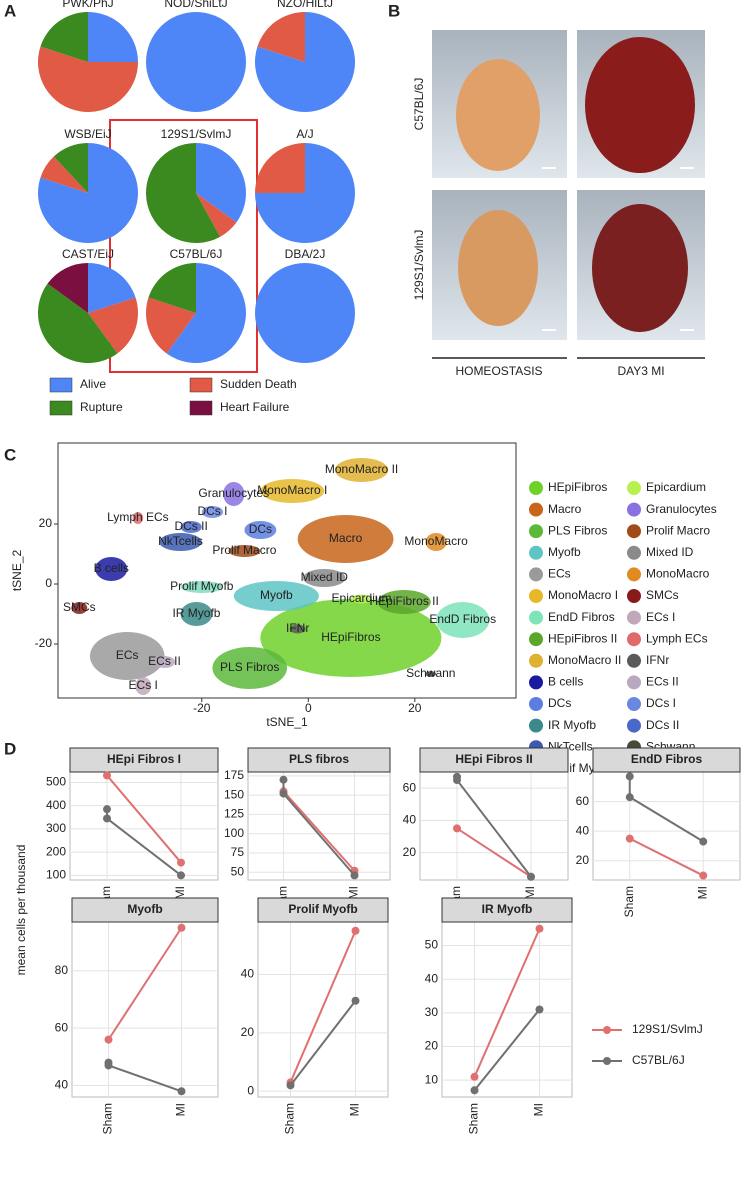 This screenshot has width=744, height=1179. What do you see at coordinates (10, 748) in the screenshot?
I see `panel-label: D` at bounding box center [10, 748].